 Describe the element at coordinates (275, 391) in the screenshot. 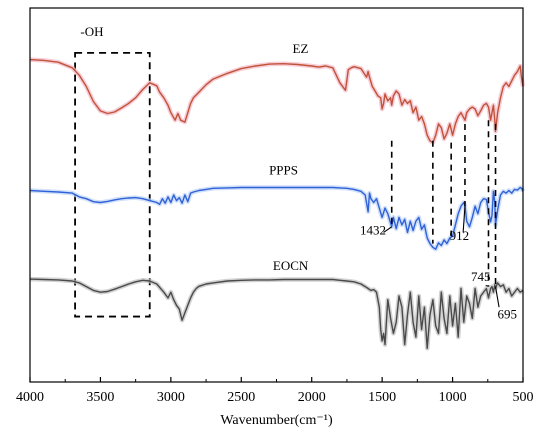

I see `x-axis: 4000 3500 3000 2500 2000 1500 1000 500` at that location.